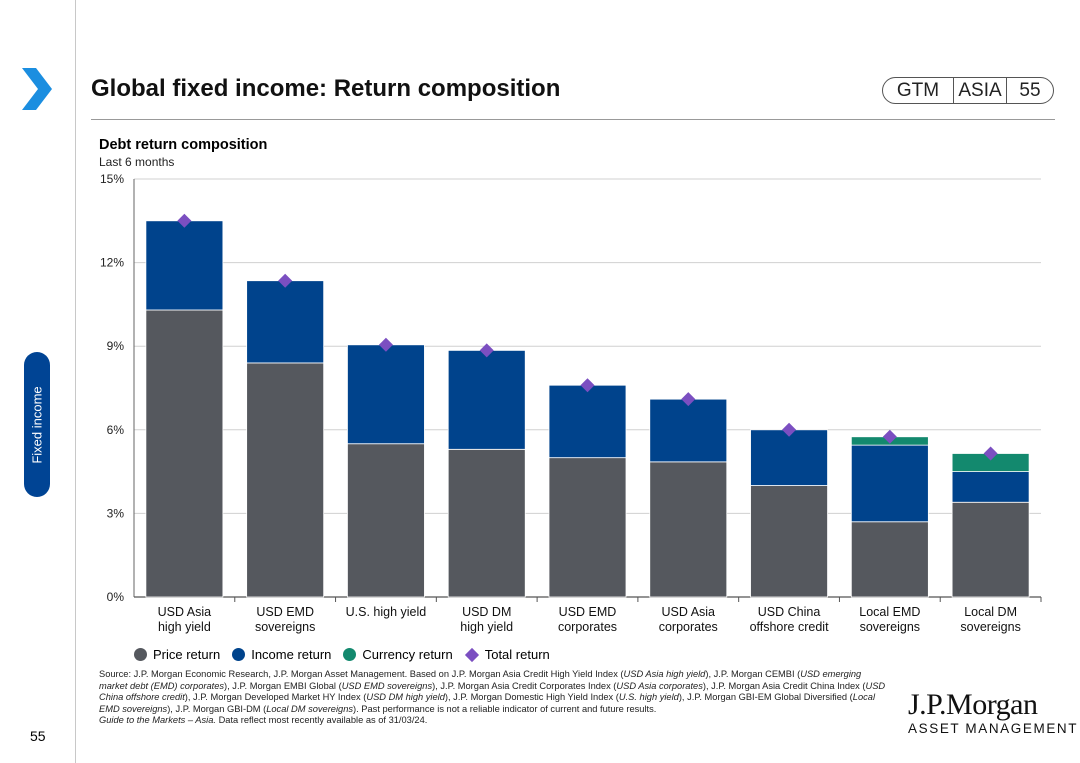  What do you see at coordinates (326, 88) in the screenshot?
I see `page-title: Global fixed income: Return composition` at bounding box center [326, 88].